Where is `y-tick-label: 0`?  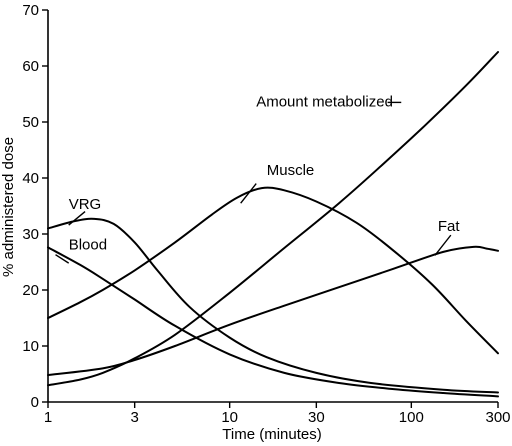 y-tick-label: 0 is located at coordinates (35, 402).